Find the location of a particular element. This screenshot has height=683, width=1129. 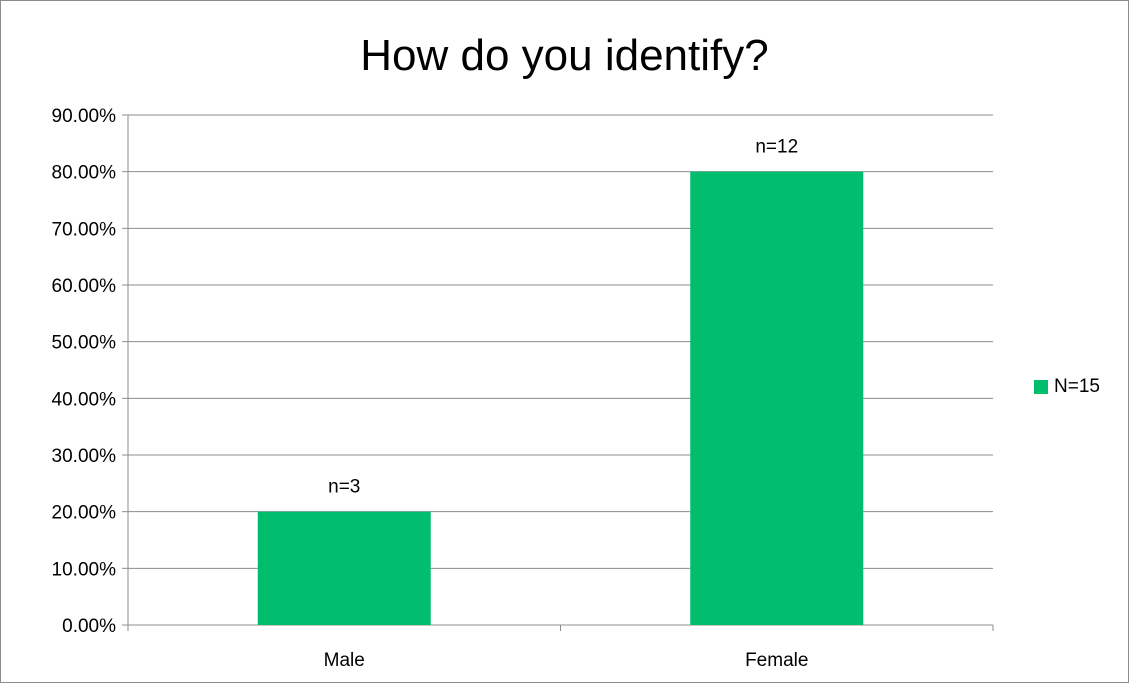

legend-swatch is located at coordinates (1041, 387).